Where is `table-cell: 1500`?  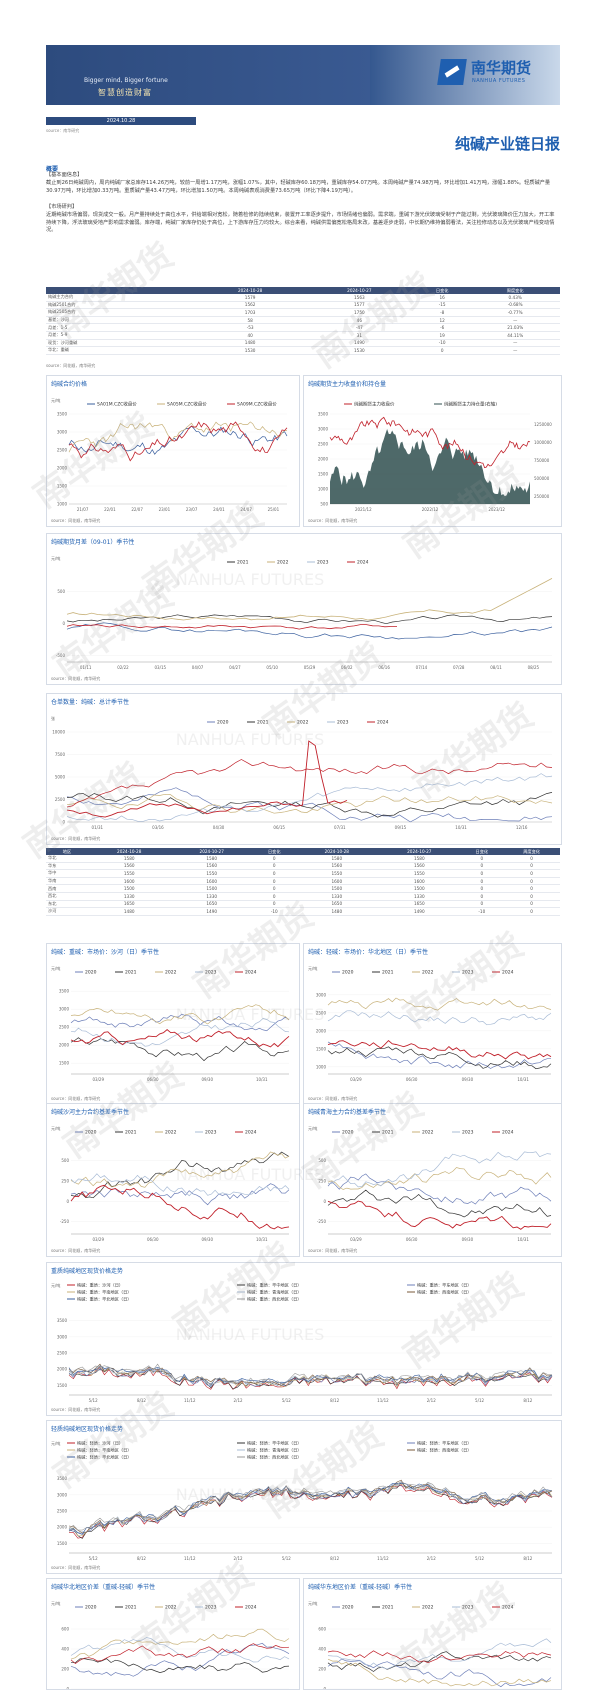
table-cell: 1500 is located at coordinates (129, 888).